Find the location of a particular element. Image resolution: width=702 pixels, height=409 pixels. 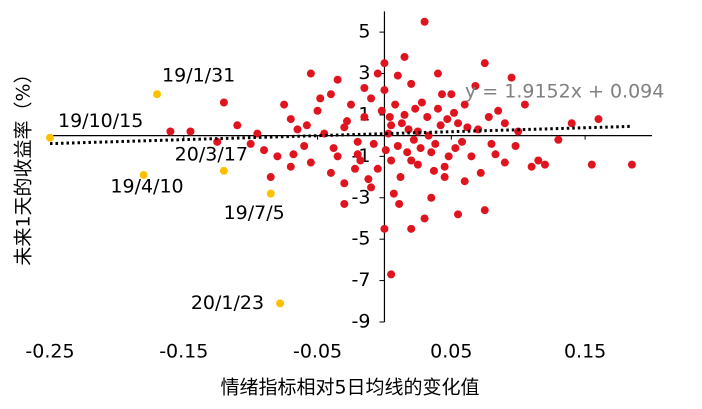

point-label: 20/3/17 is located at coordinates (211, 154).